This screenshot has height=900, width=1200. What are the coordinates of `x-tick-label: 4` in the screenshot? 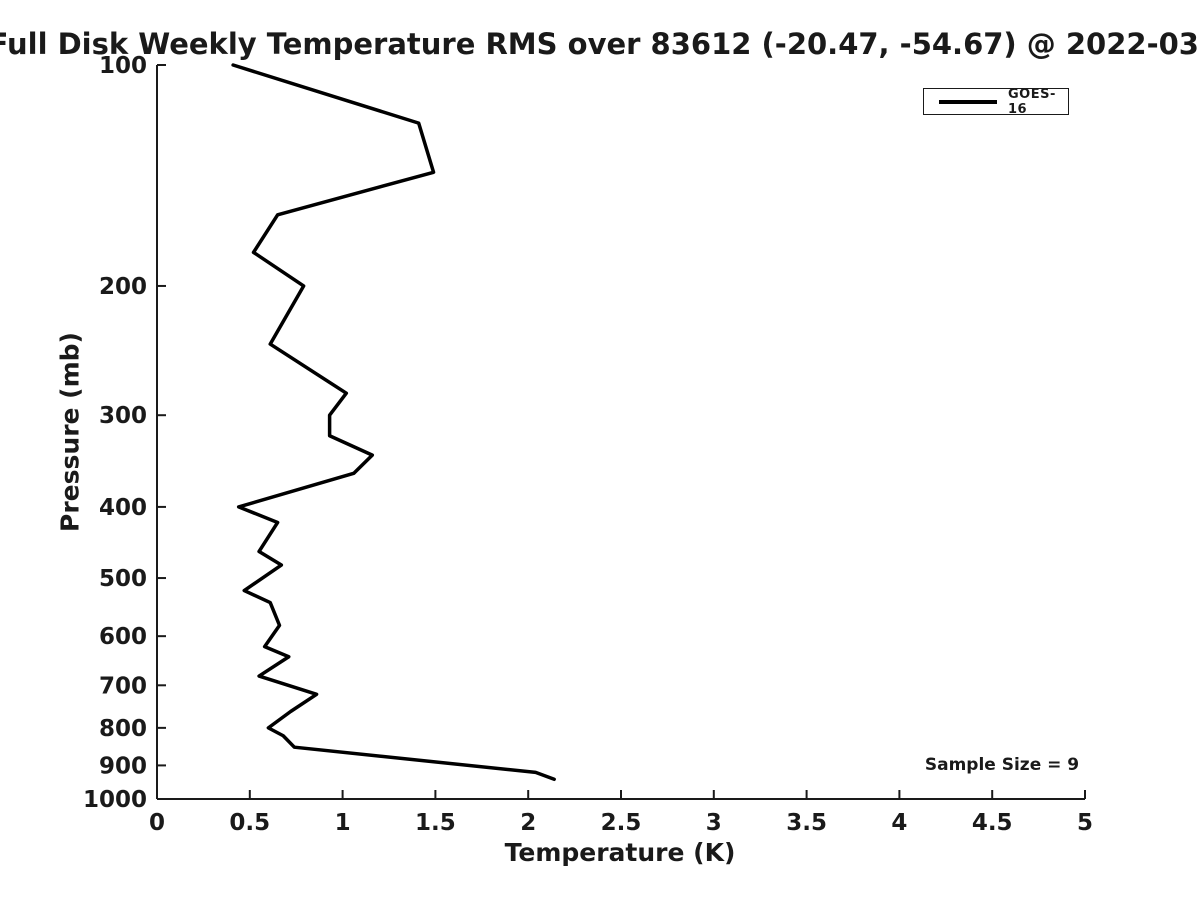 It's located at (899, 823).